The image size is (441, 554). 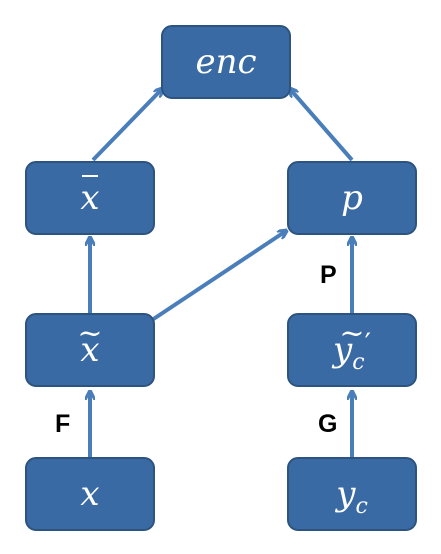 I want to click on edge-label-P: P, so click(x=328, y=275).